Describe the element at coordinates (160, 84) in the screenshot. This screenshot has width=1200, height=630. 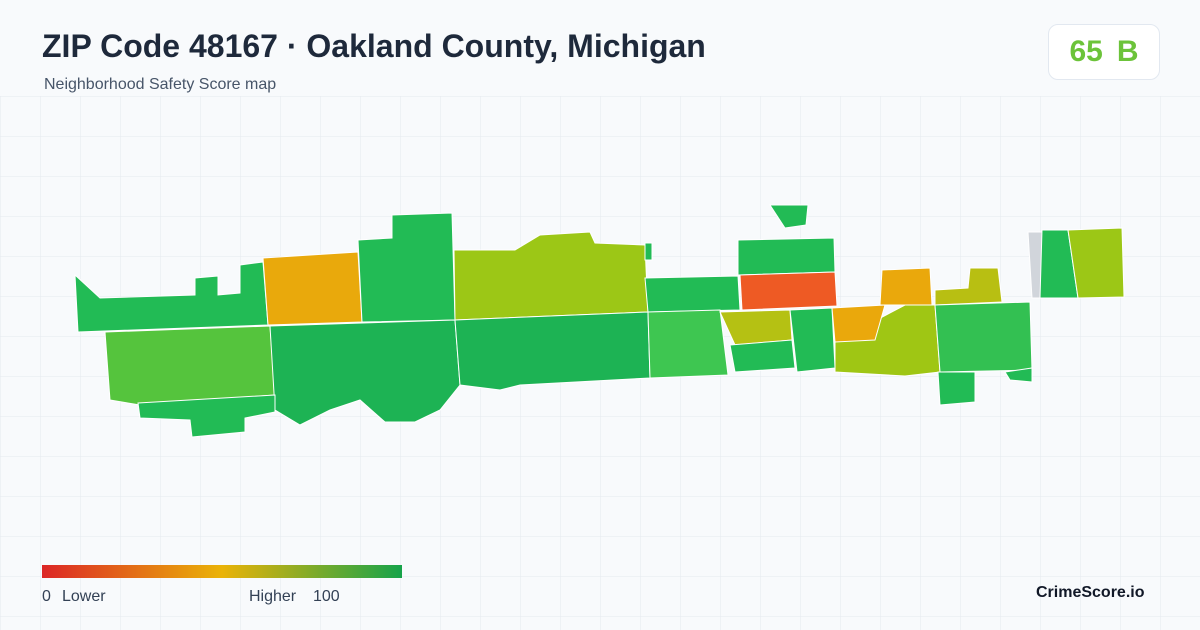
I see `subtitle: Neighborhood Safety Score map` at that location.